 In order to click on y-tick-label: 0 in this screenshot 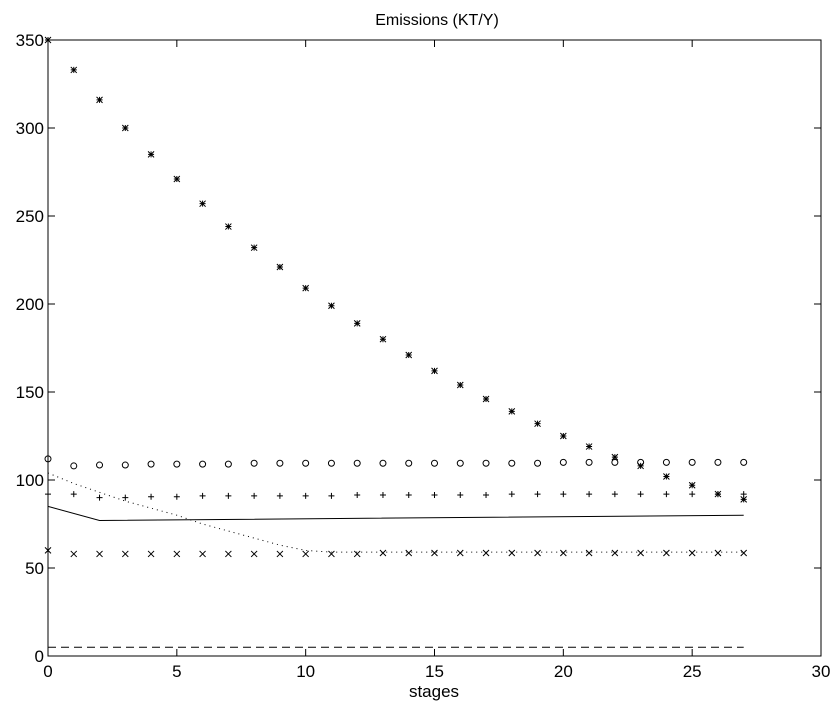, I will do `click(39, 656)`.